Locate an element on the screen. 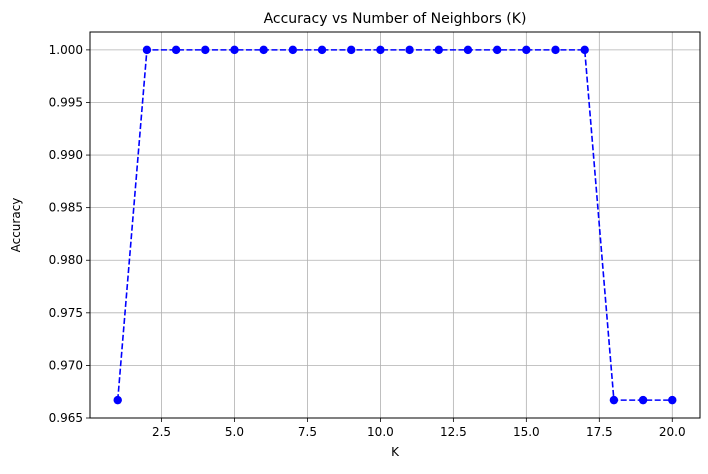 The width and height of the screenshot is (708, 474). x-axis-label: K is located at coordinates (395, 452).